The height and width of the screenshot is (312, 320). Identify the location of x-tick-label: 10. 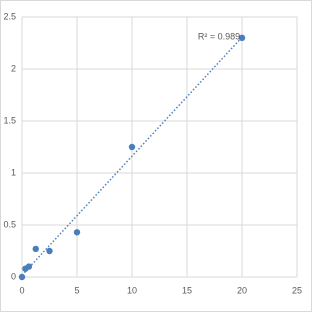
(132, 290).